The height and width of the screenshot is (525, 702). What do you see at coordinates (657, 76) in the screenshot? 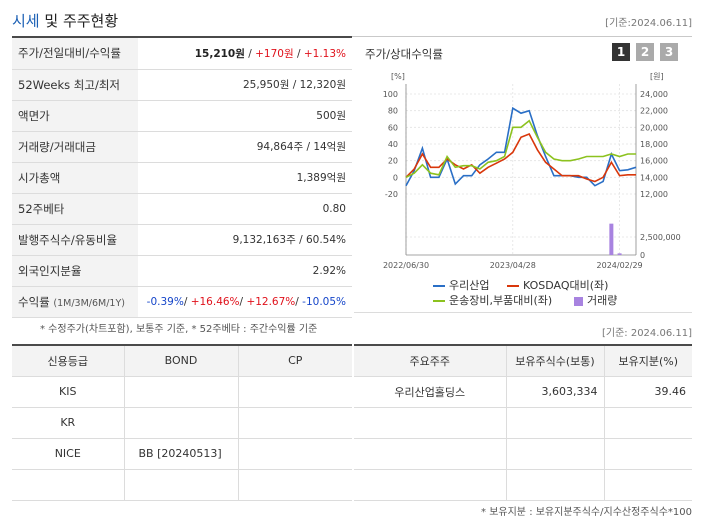
I see `y-right-unit: [원]` at bounding box center [657, 76].